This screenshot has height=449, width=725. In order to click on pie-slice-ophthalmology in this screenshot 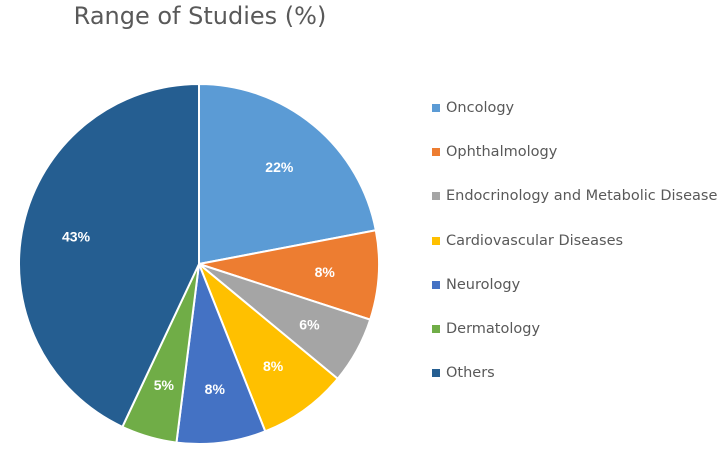, I will do `click(289, 275)`.